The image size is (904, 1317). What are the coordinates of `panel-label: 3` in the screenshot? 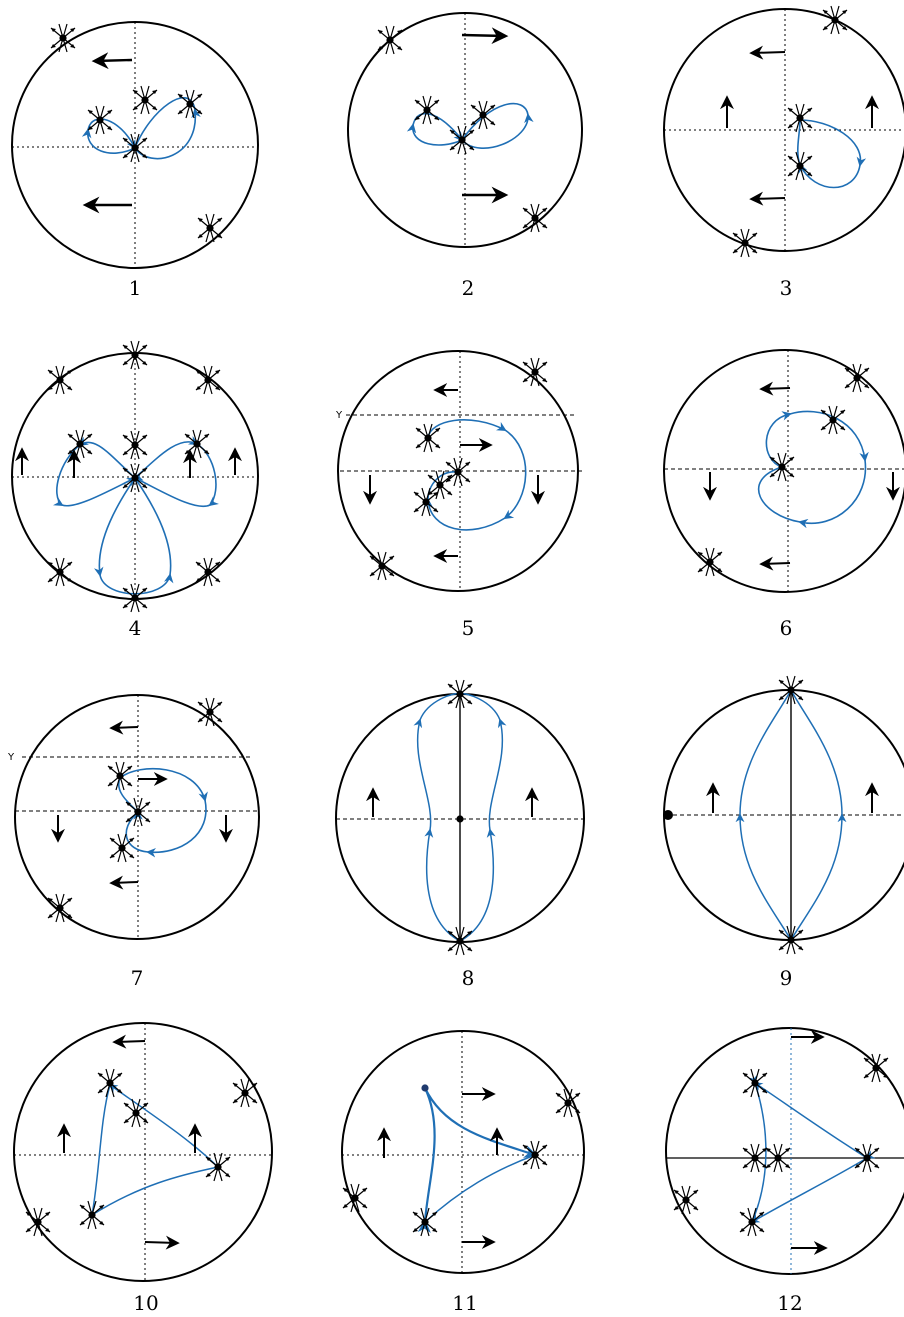 It's located at (786, 288).